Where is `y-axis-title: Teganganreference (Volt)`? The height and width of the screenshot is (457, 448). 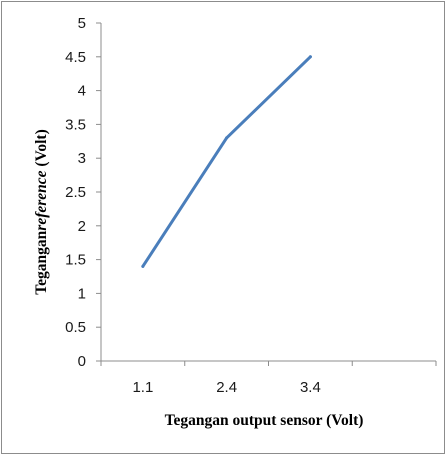
y-axis-title: Teganganreference (Volt) is located at coordinates (41, 211).